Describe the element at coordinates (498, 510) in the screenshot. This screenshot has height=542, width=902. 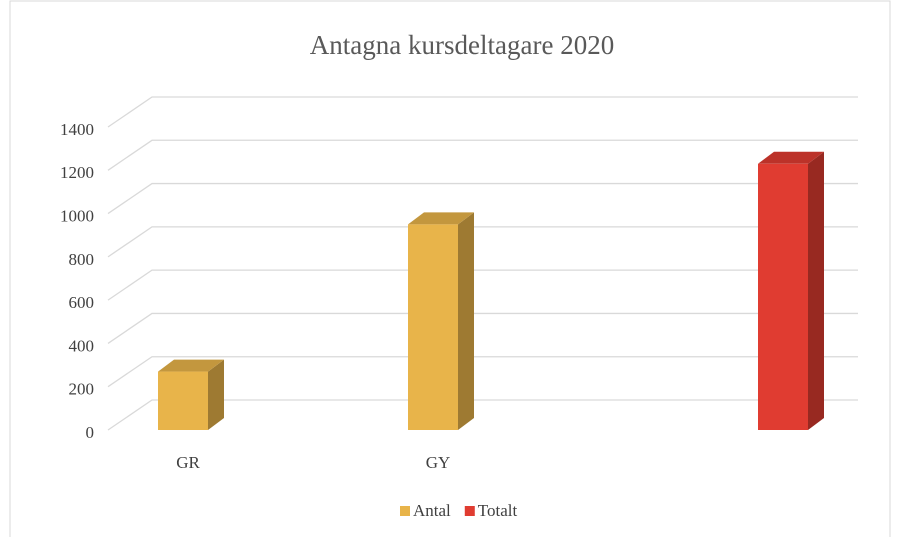
I see `legend-label: Totalt` at that location.